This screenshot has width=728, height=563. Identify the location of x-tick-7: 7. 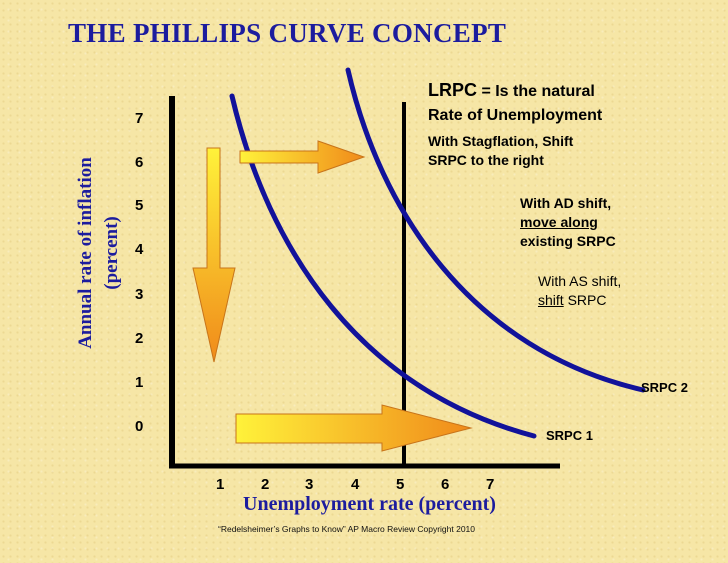
(490, 484).